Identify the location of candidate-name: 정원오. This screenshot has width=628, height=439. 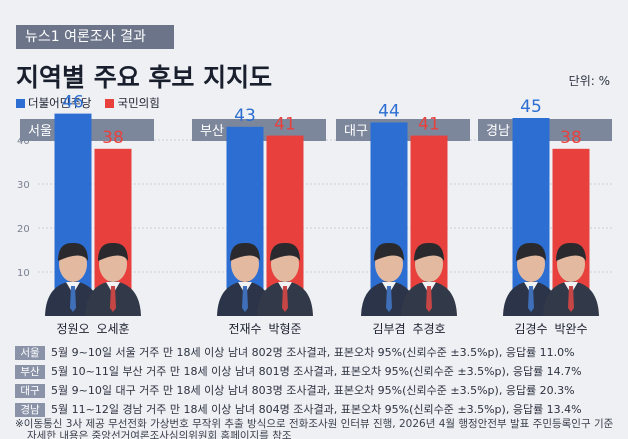
(72, 329).